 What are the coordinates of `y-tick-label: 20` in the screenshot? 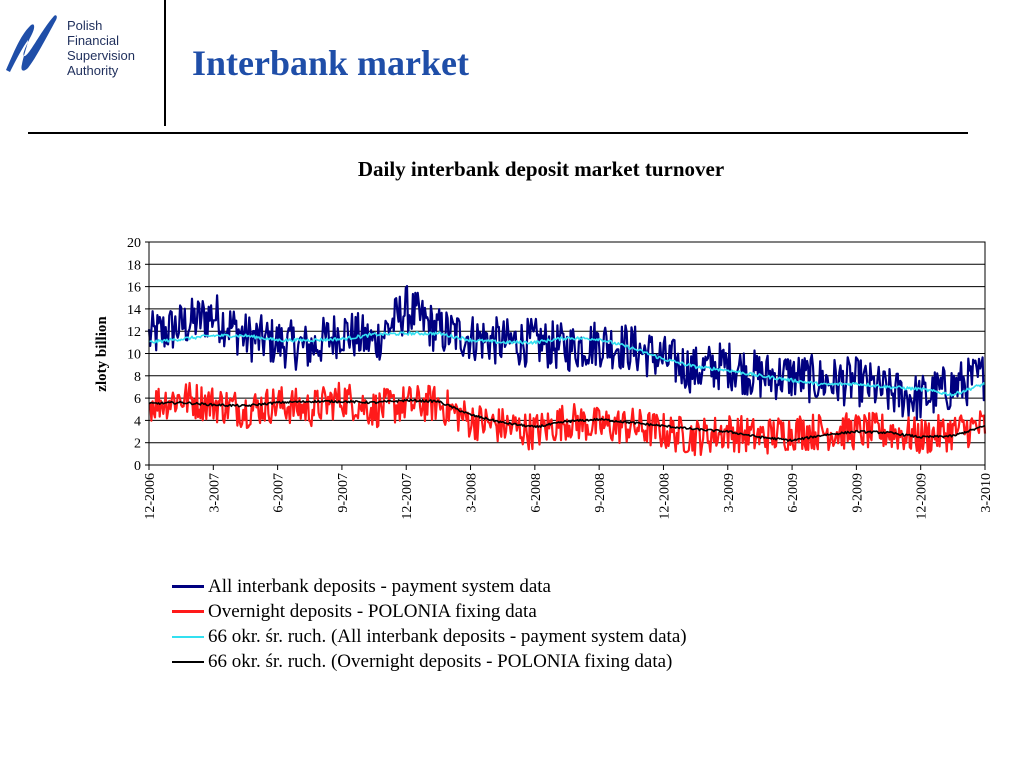 It's located at (134, 243).